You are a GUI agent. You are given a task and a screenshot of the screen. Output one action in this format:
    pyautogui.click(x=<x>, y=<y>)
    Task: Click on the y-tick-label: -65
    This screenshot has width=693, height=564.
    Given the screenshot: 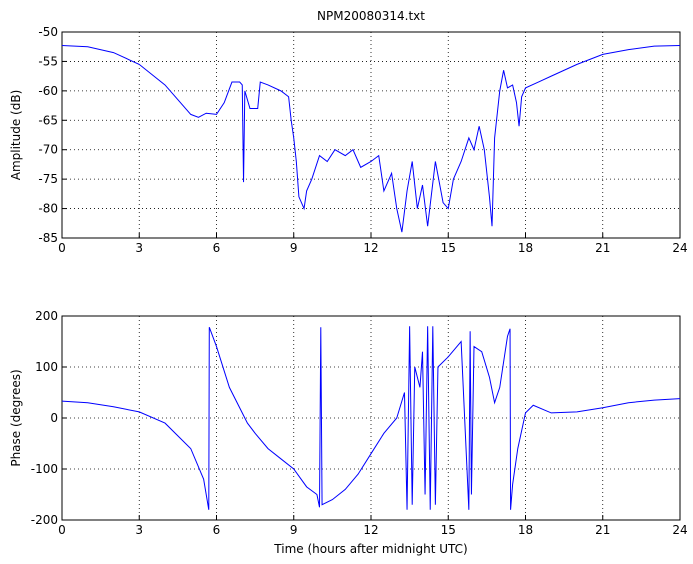 What is the action you would take?
    pyautogui.click(x=48, y=120)
    